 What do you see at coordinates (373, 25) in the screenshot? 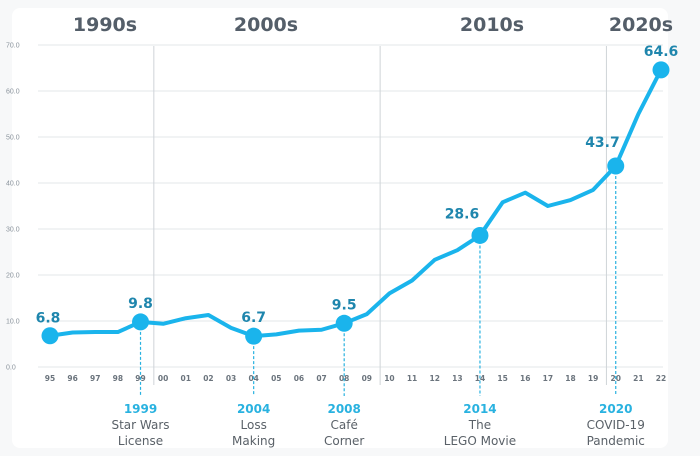
I see `decade-title-layer: 1990s 2000s 2010s 2020s` at bounding box center [373, 25].